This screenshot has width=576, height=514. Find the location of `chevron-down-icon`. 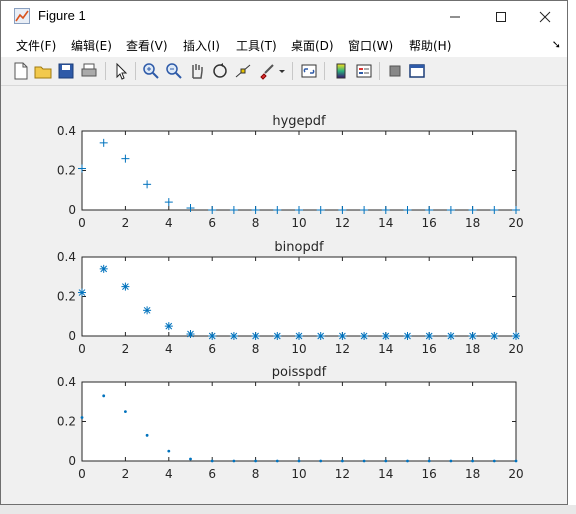

chevron-down-icon is located at coordinates (282, 71).